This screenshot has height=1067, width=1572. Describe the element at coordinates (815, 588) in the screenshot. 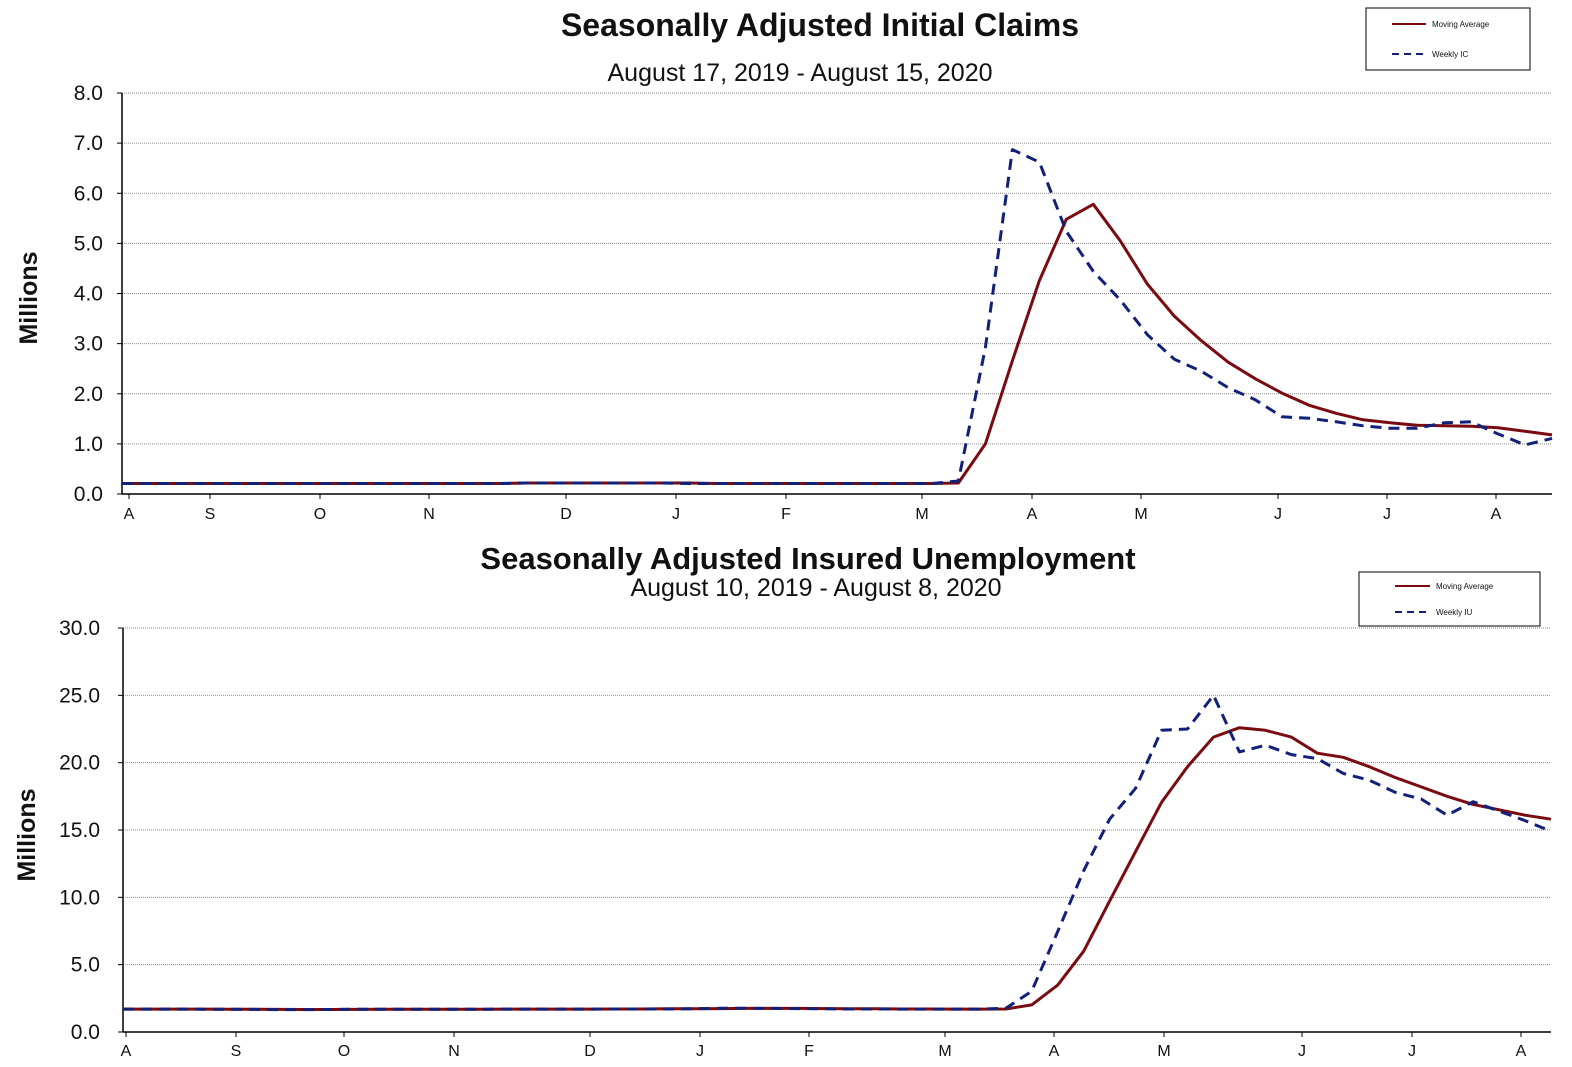

I see `insured-unemployment-subtitle: August 10, 2019 - August 8, 2020` at that location.